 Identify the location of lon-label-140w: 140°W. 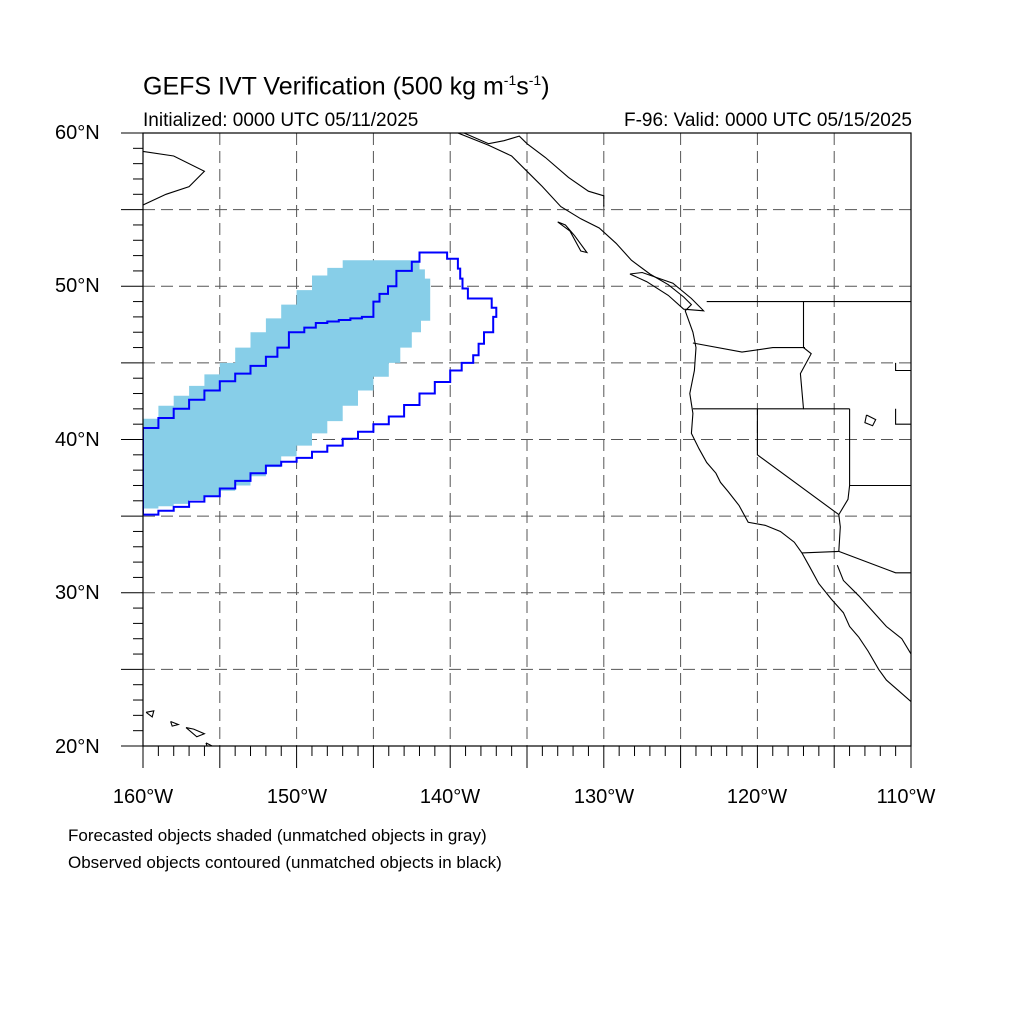
(450, 797).